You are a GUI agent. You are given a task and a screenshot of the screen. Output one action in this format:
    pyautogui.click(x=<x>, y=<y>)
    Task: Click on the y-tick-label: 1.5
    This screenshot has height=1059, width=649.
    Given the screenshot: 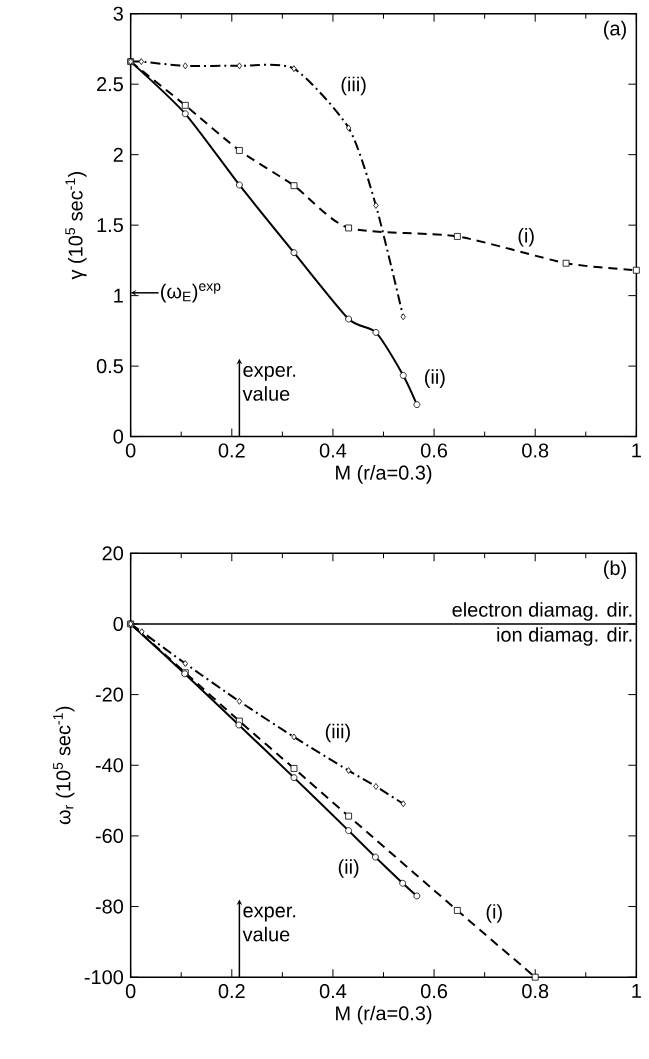 What is the action you would take?
    pyautogui.click(x=110, y=225)
    